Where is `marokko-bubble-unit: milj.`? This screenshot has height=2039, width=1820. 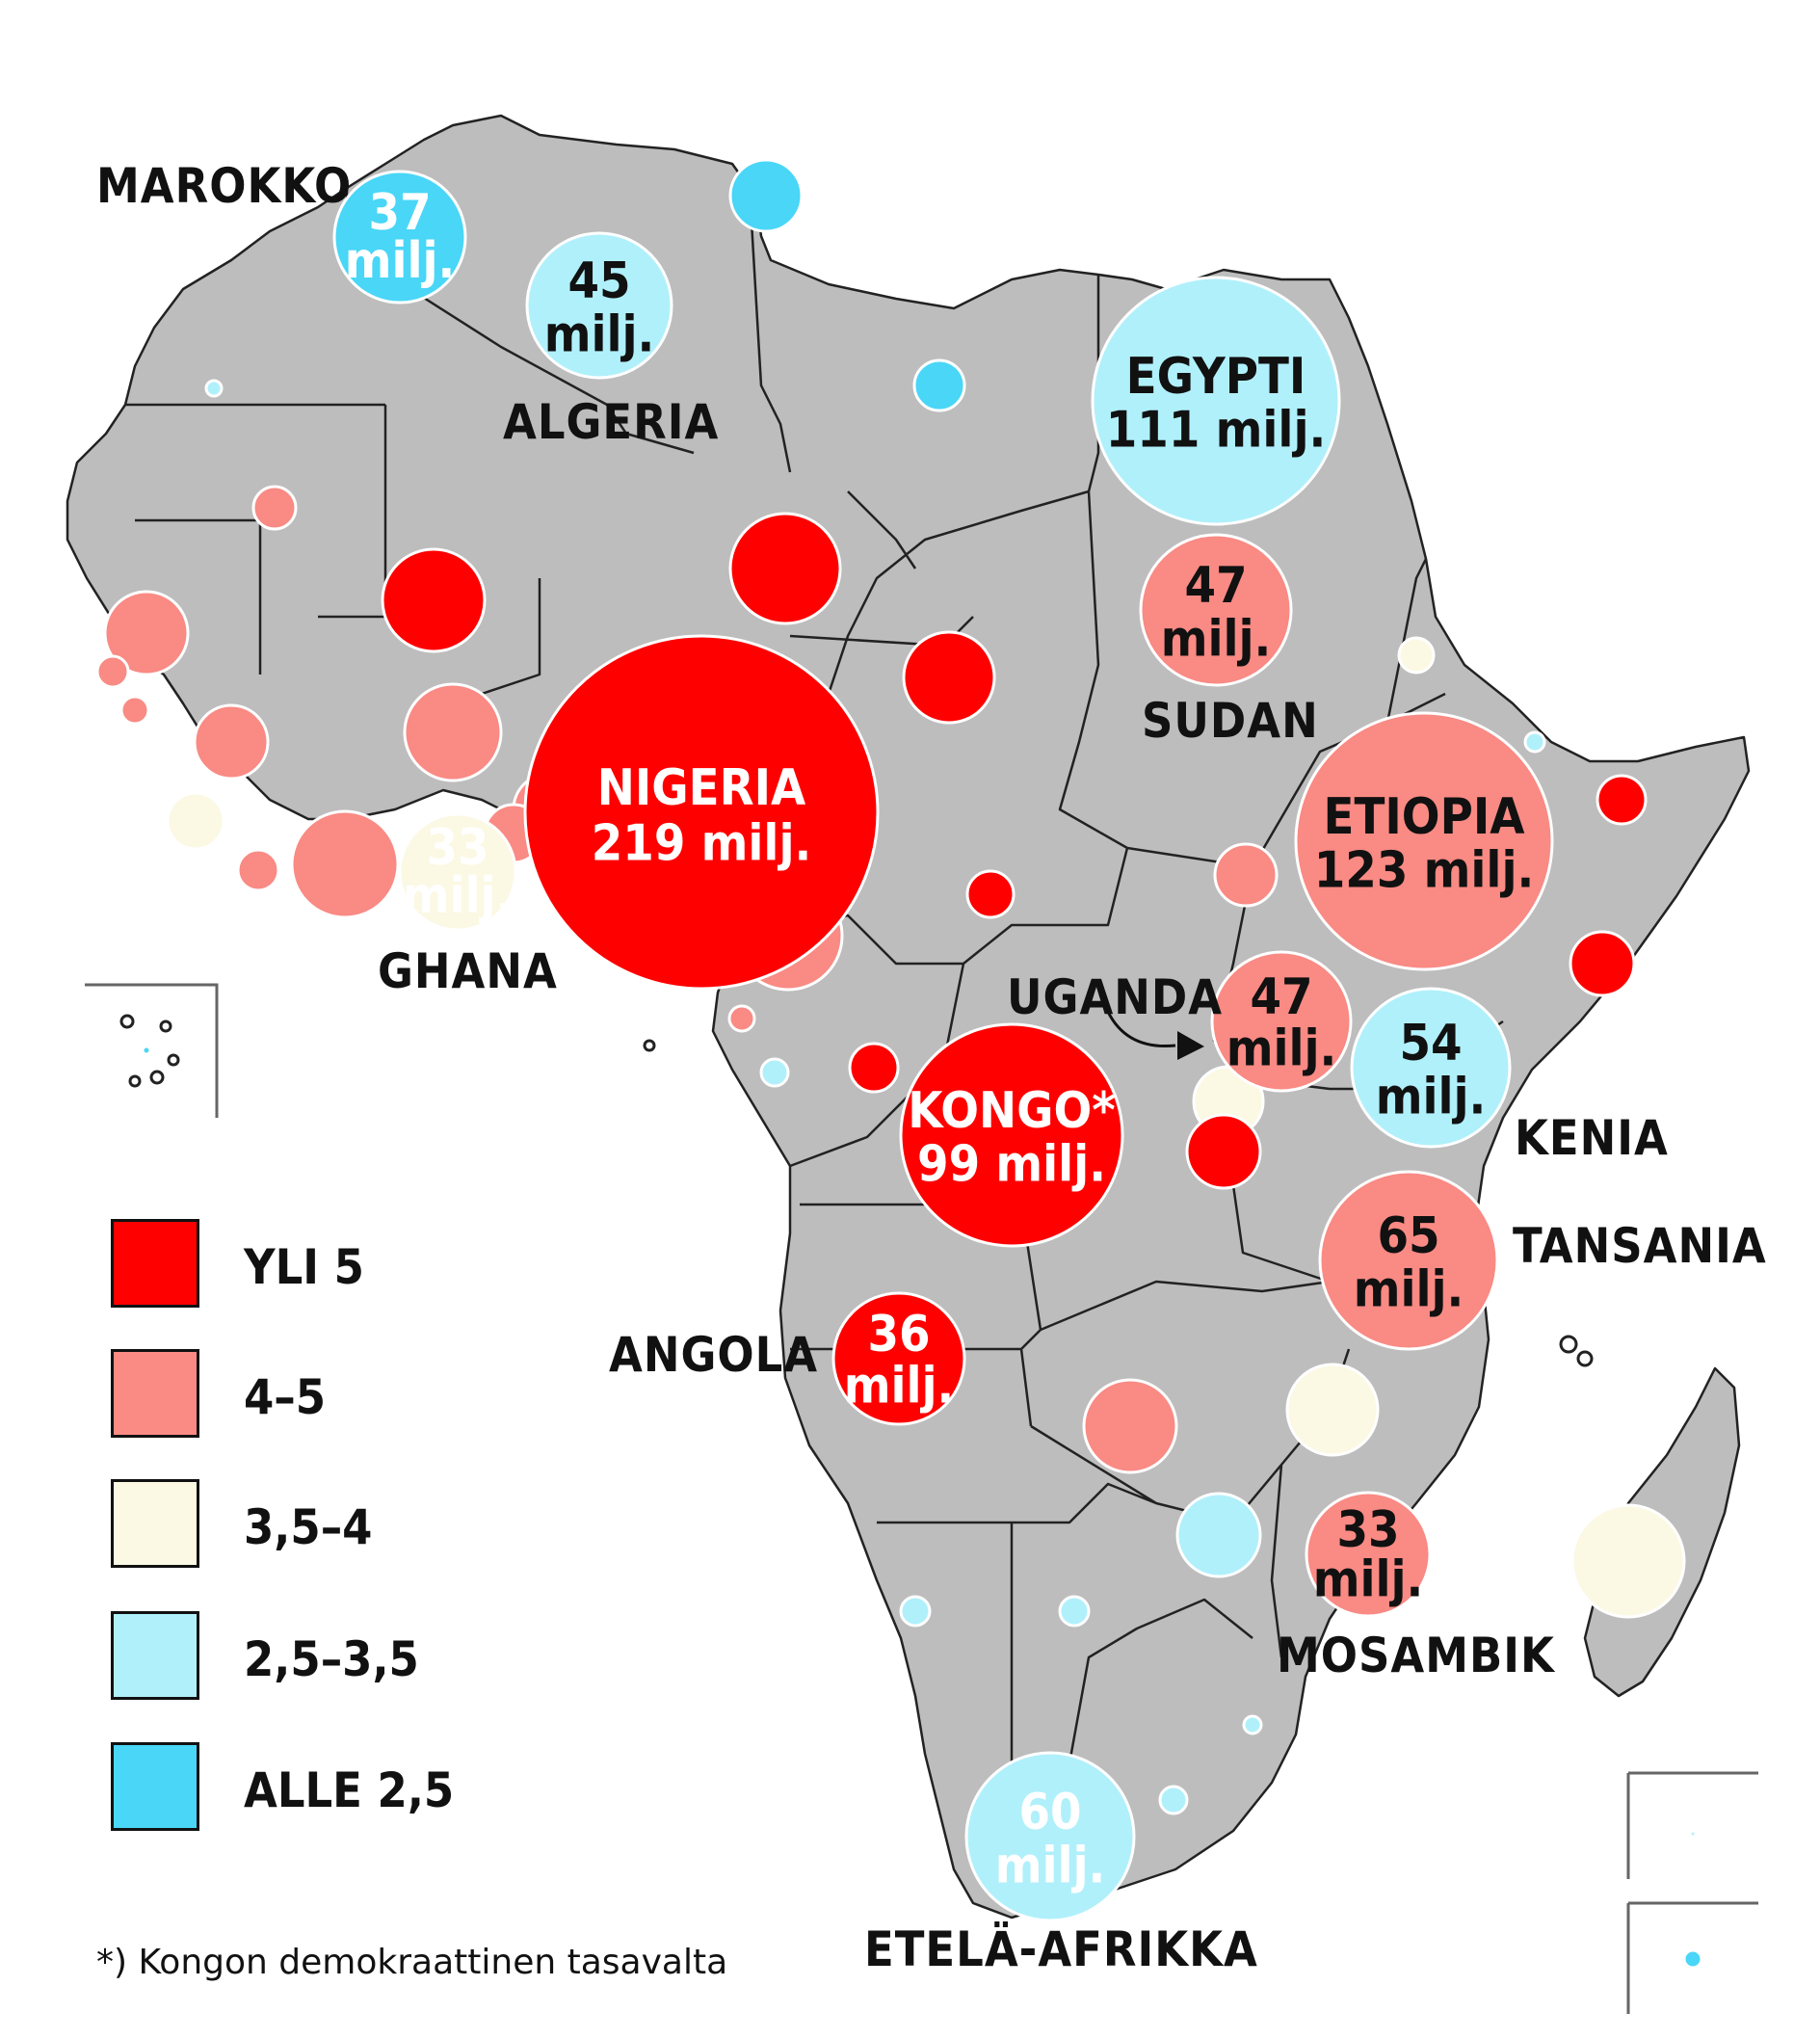 marokko-bubble-unit: milj. is located at coordinates (401, 261).